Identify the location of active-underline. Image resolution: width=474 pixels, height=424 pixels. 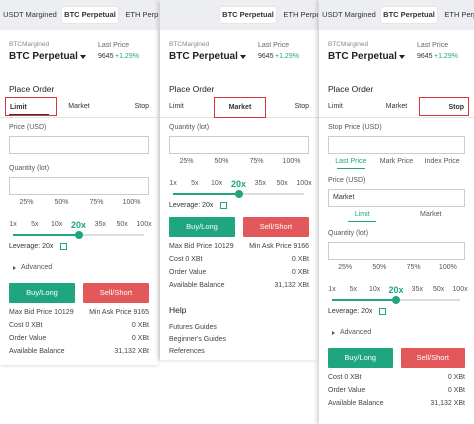
(29, 114).